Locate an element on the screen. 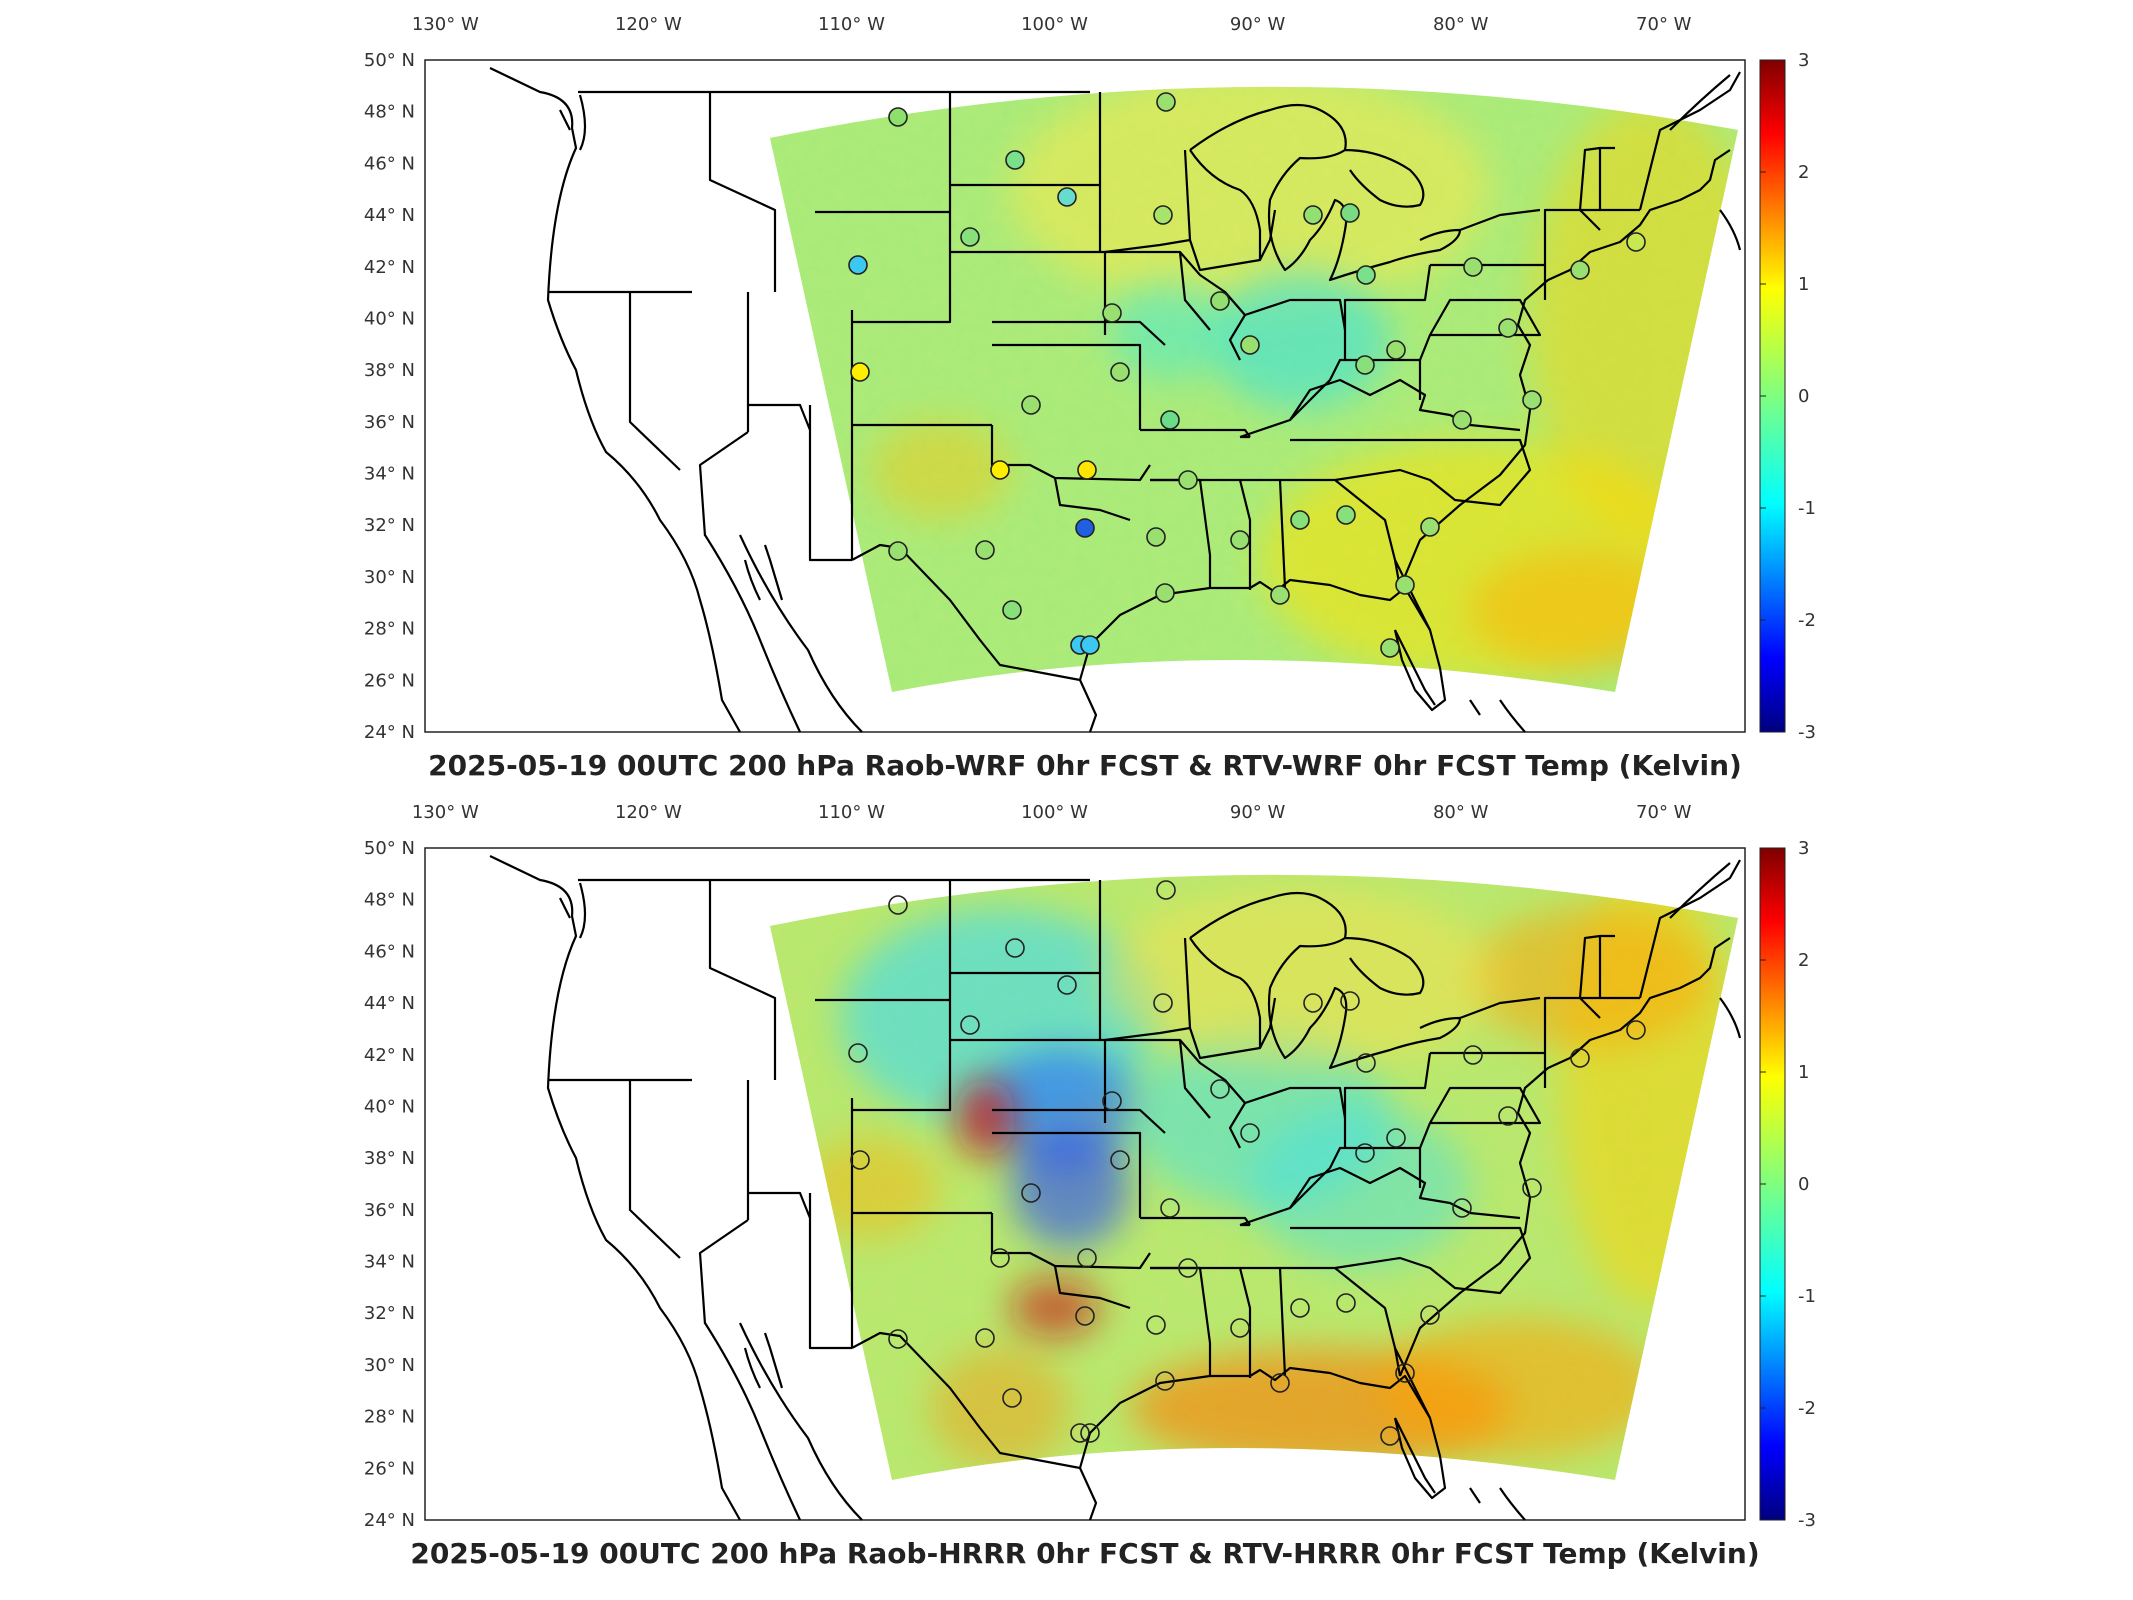 The width and height of the screenshot is (2133, 1600). lat-tick-label: 28° N is located at coordinates (389, 1417).